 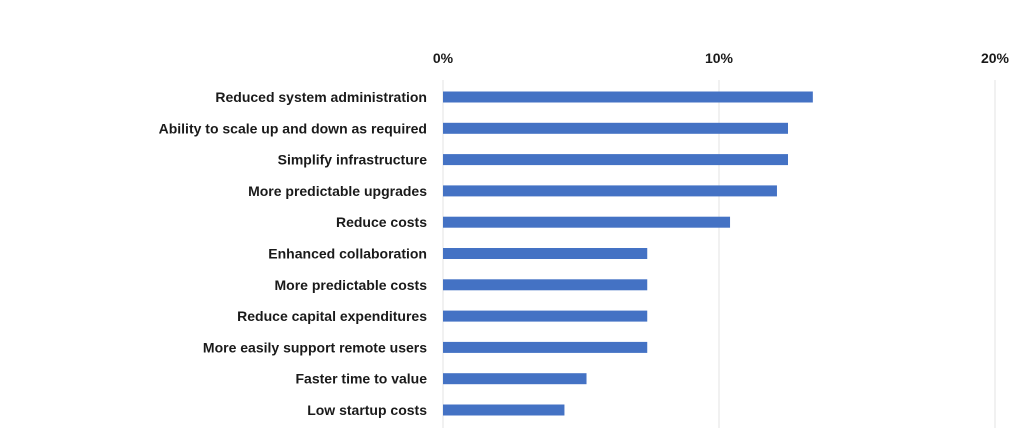 What do you see at coordinates (362, 379) in the screenshot?
I see `category-label: Faster time to value` at bounding box center [362, 379].